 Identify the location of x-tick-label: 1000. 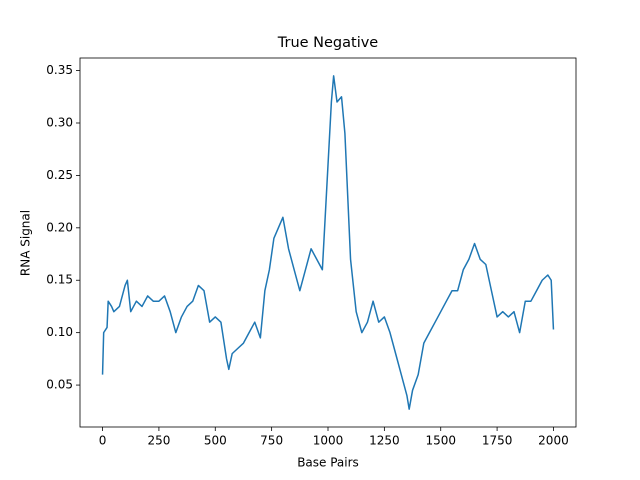
(328, 441).